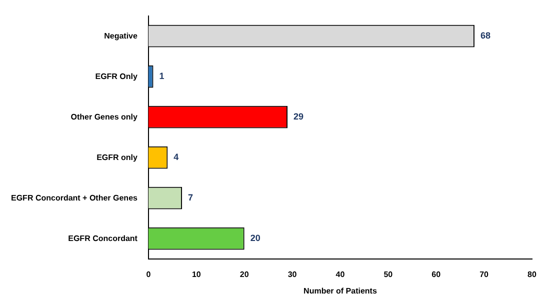 The image size is (550, 308). What do you see at coordinates (485, 35) in the screenshot?
I see `data-label: 68` at bounding box center [485, 35].